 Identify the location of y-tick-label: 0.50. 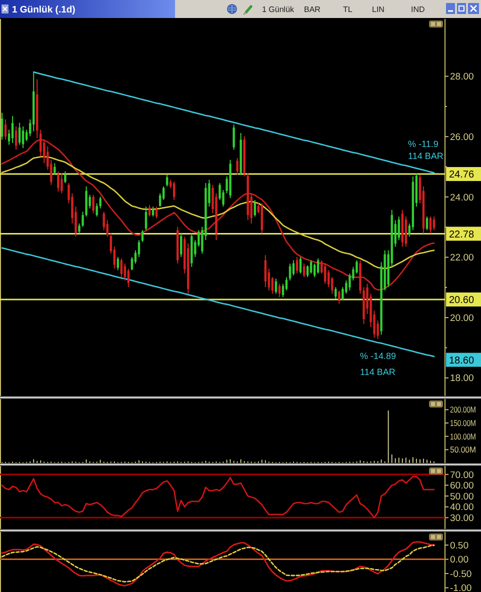
(459, 546).